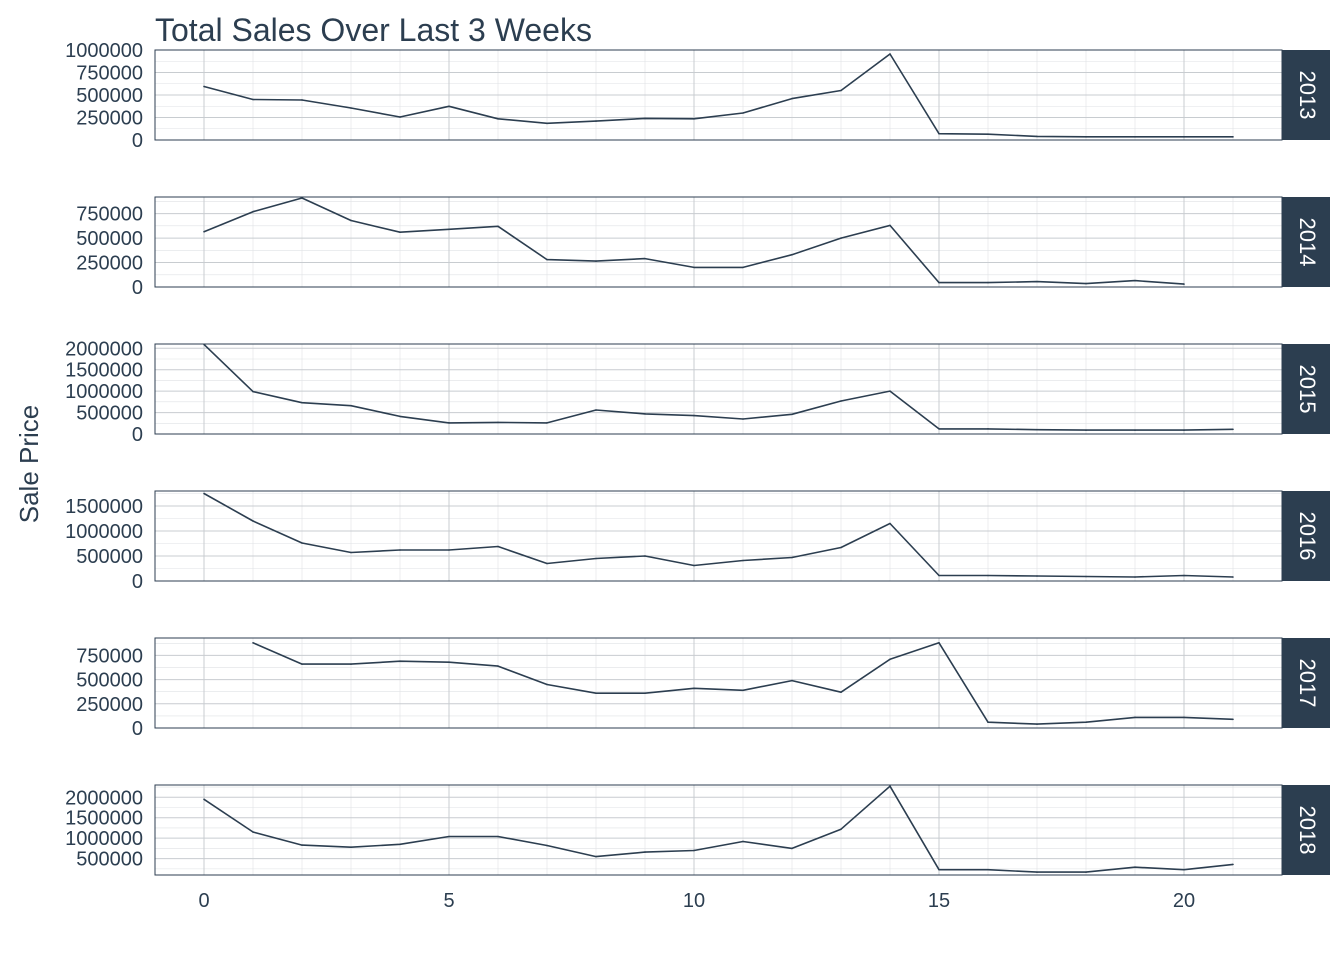 The height and width of the screenshot is (960, 1344). Describe the element at coordinates (718, 535) in the screenshot. I see `series-line-2016` at that location.